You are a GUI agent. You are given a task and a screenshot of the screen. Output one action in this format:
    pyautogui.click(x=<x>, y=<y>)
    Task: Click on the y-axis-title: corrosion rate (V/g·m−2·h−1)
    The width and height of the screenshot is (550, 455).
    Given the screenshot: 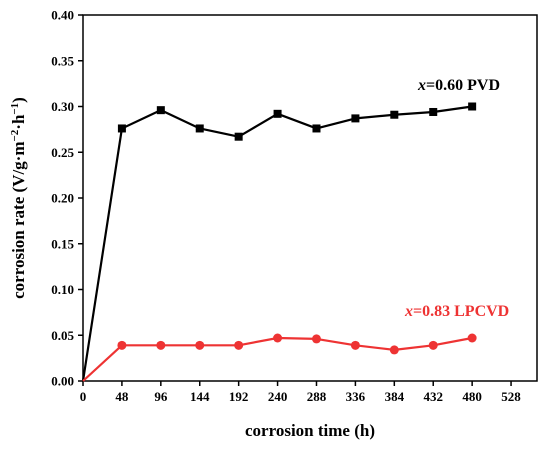 What is the action you would take?
    pyautogui.click(x=18, y=198)
    